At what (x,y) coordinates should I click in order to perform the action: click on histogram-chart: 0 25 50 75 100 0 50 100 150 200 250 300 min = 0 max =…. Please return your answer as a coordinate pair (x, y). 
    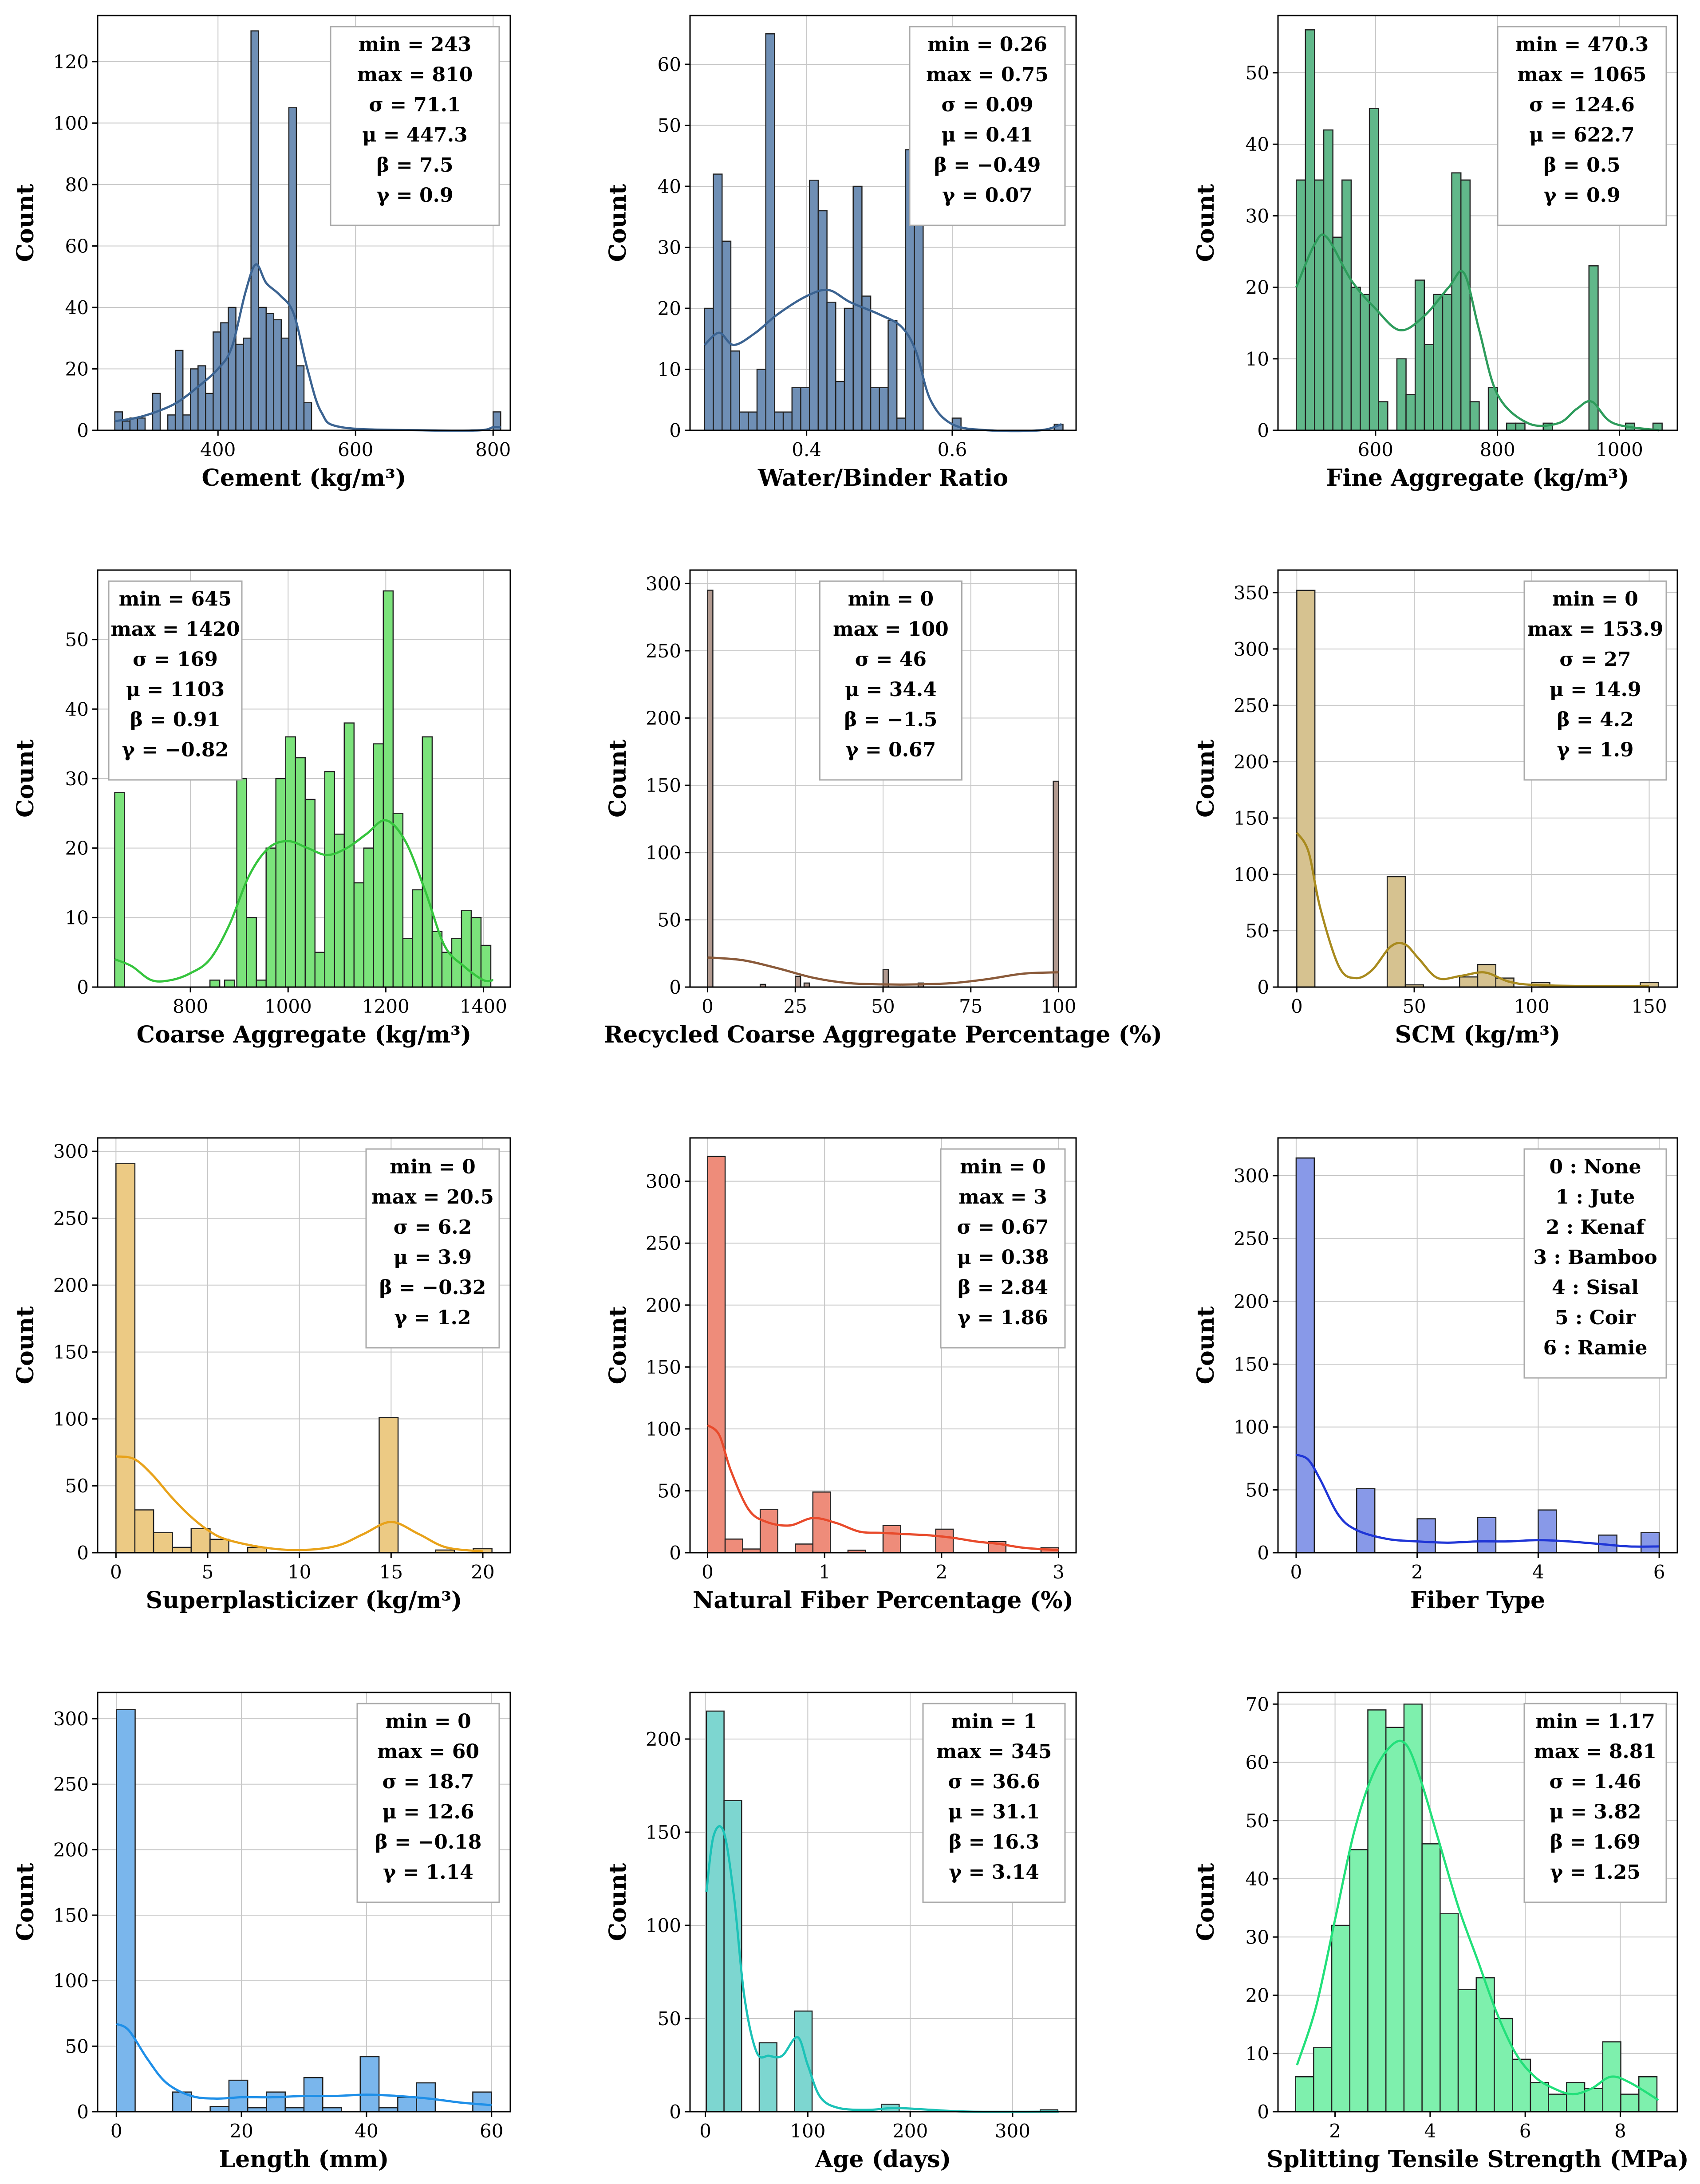
    Looking at the image, I should click on (883, 808).